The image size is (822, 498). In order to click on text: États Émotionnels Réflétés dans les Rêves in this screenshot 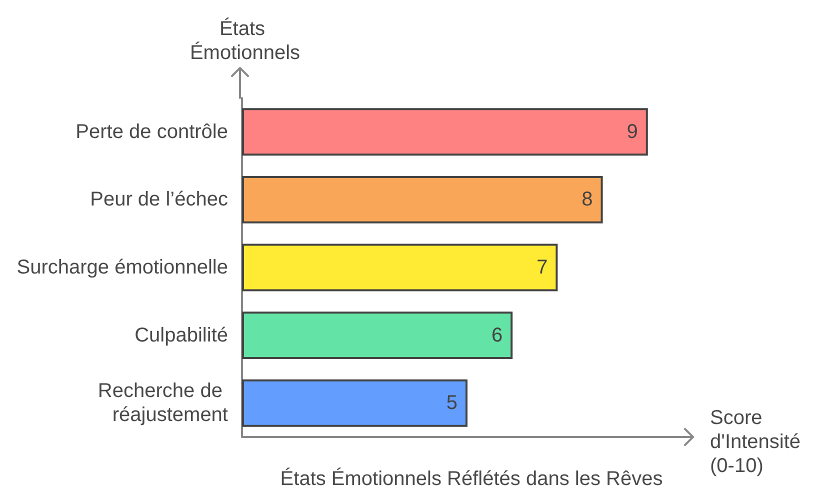, I will do `click(471, 478)`.